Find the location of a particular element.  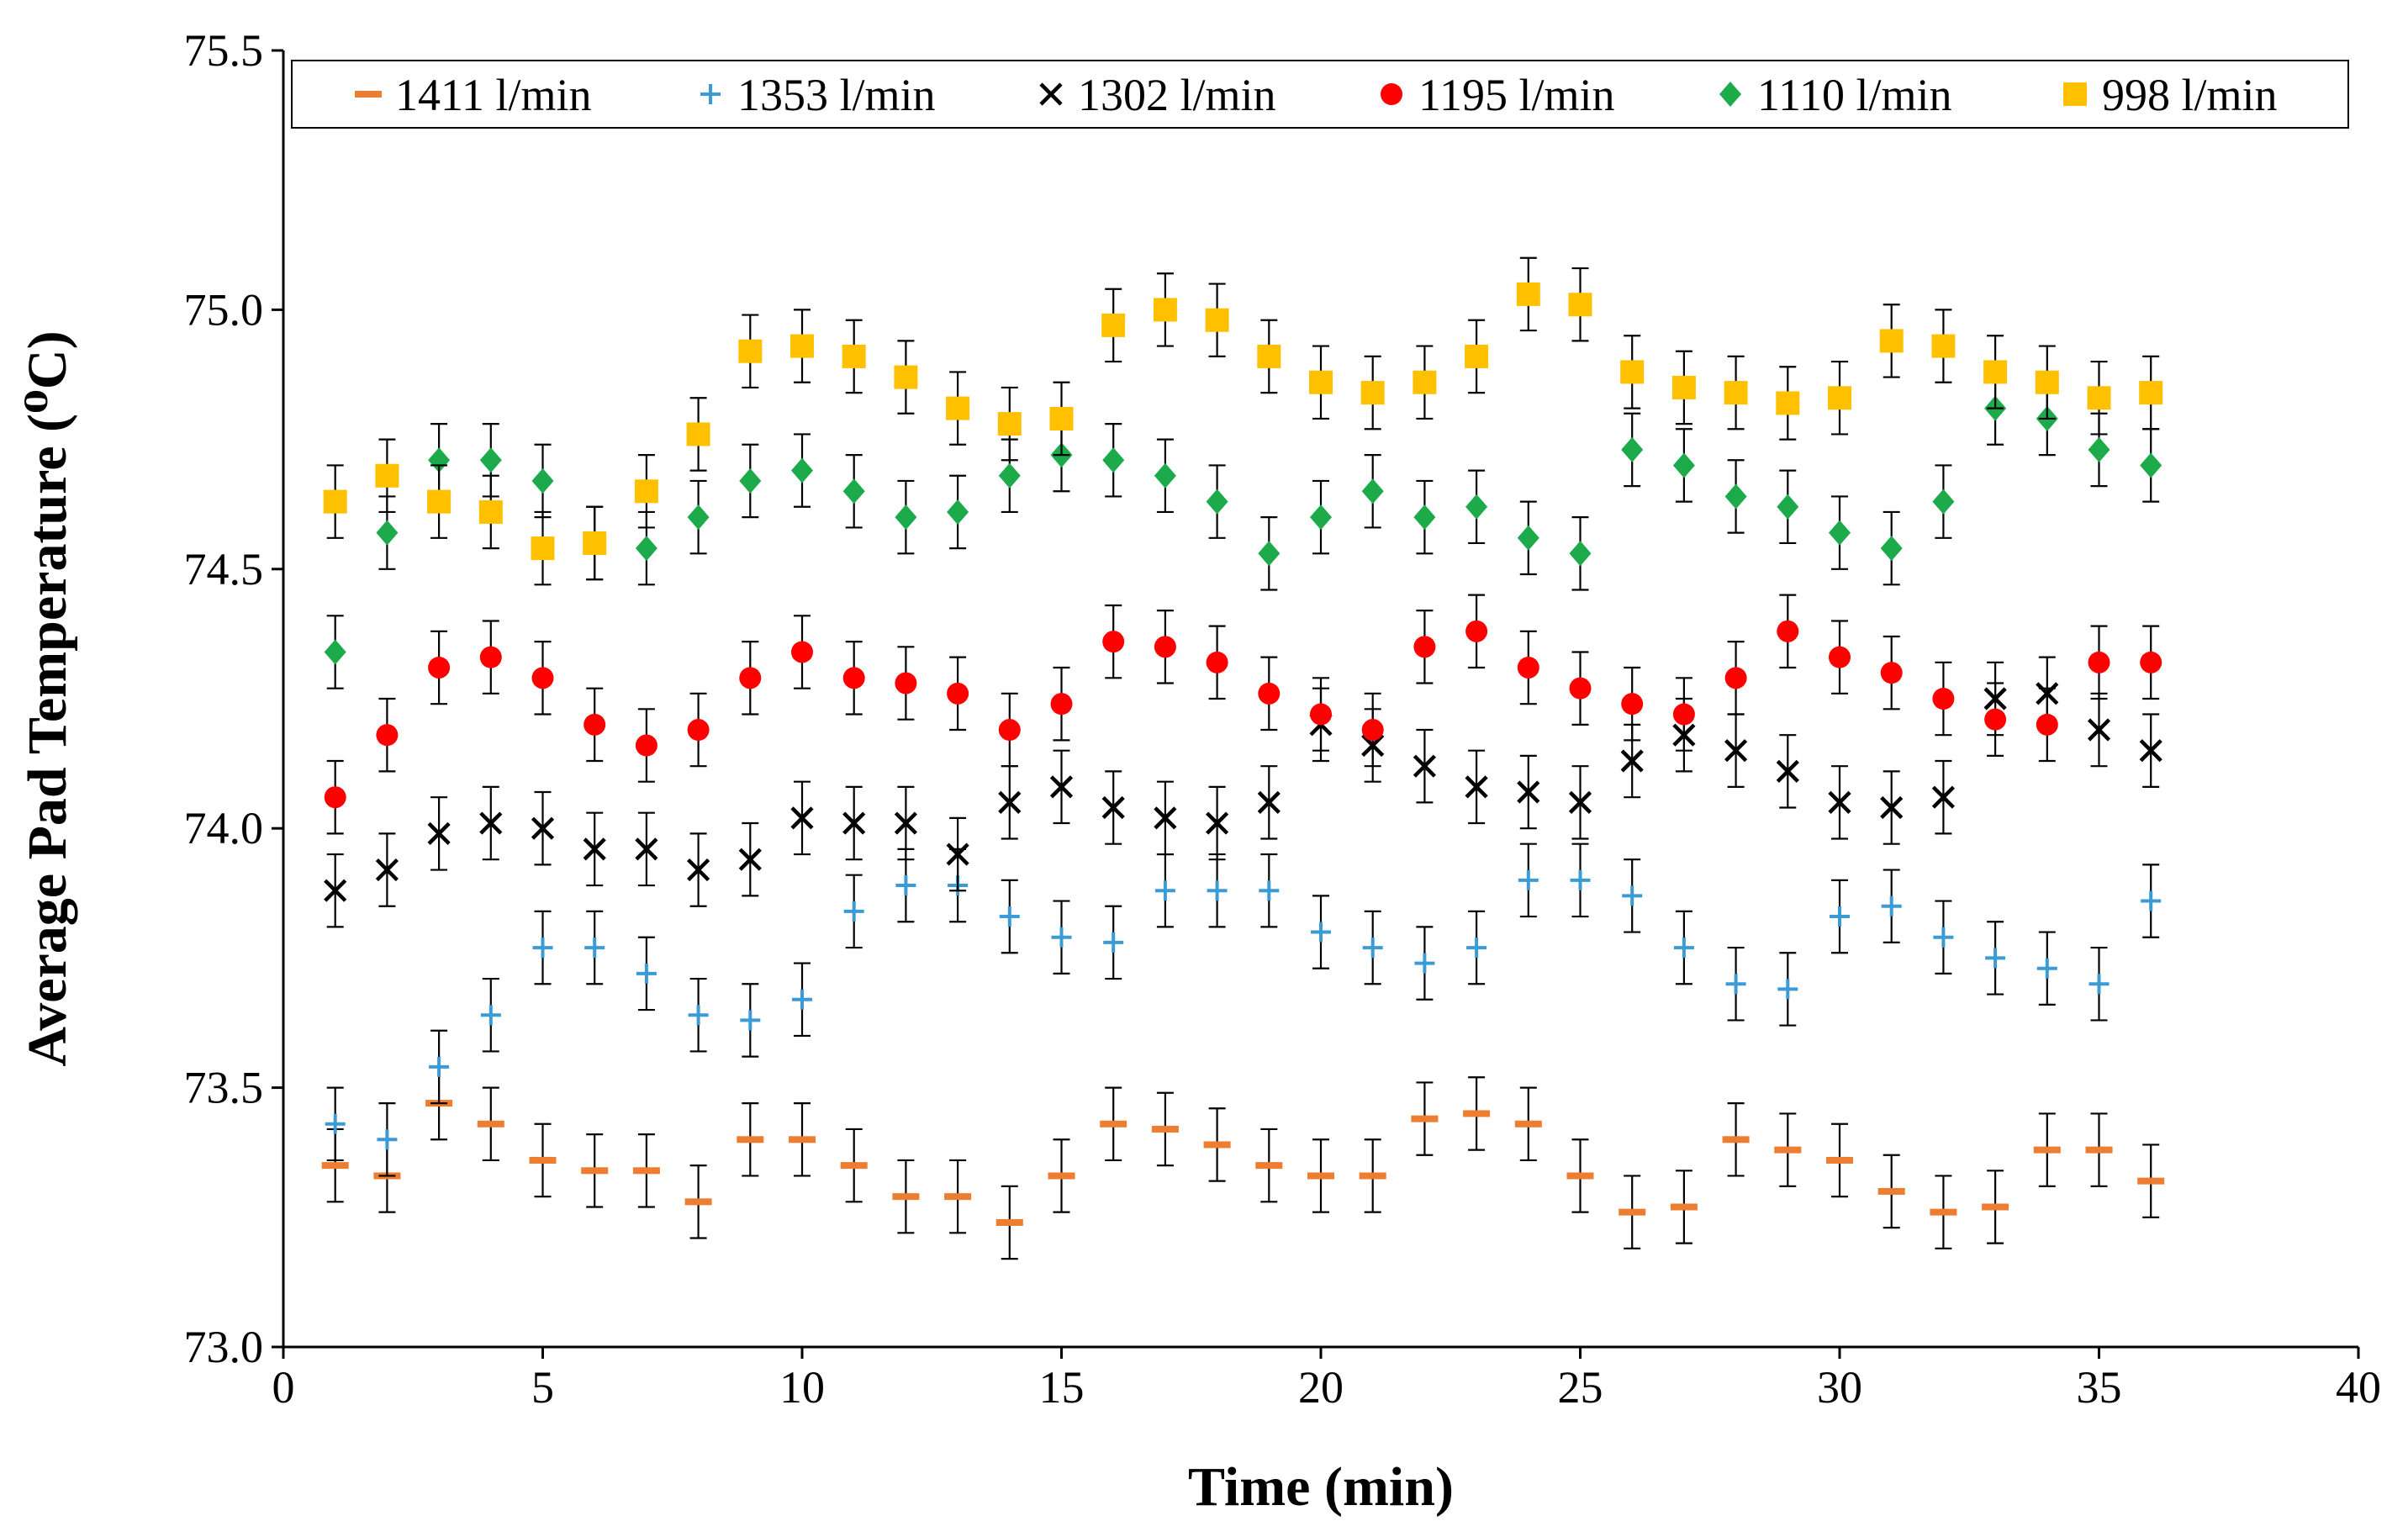

legend-label: 1195 l/min is located at coordinates (1517, 95).